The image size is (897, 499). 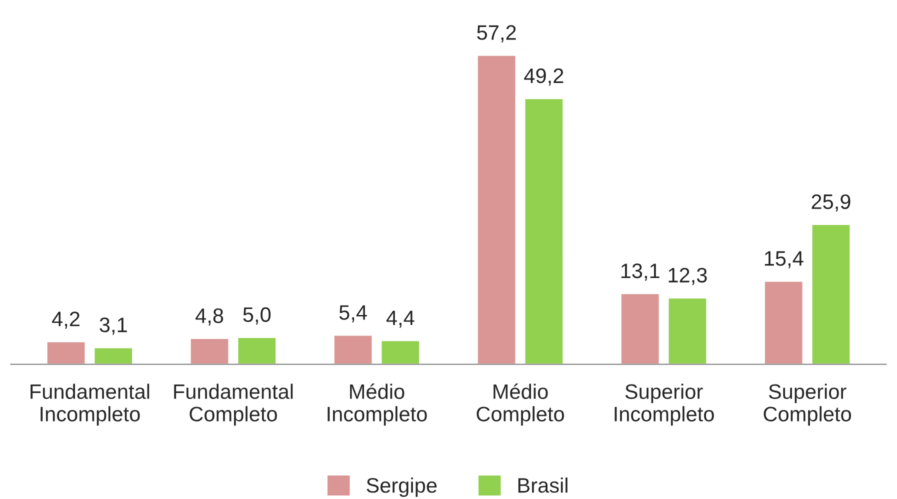 What do you see at coordinates (353, 313) in the screenshot?
I see `data-label: 5,4` at bounding box center [353, 313].